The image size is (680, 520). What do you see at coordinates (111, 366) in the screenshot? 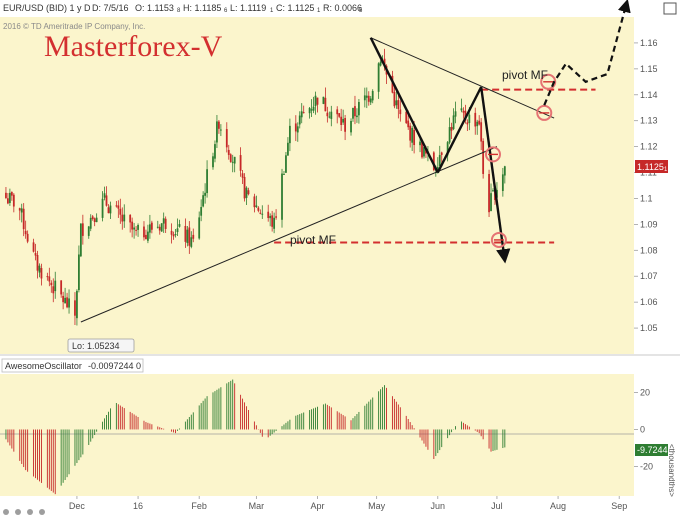
I see `indicator-value: -0.0097244` at bounding box center [111, 366].